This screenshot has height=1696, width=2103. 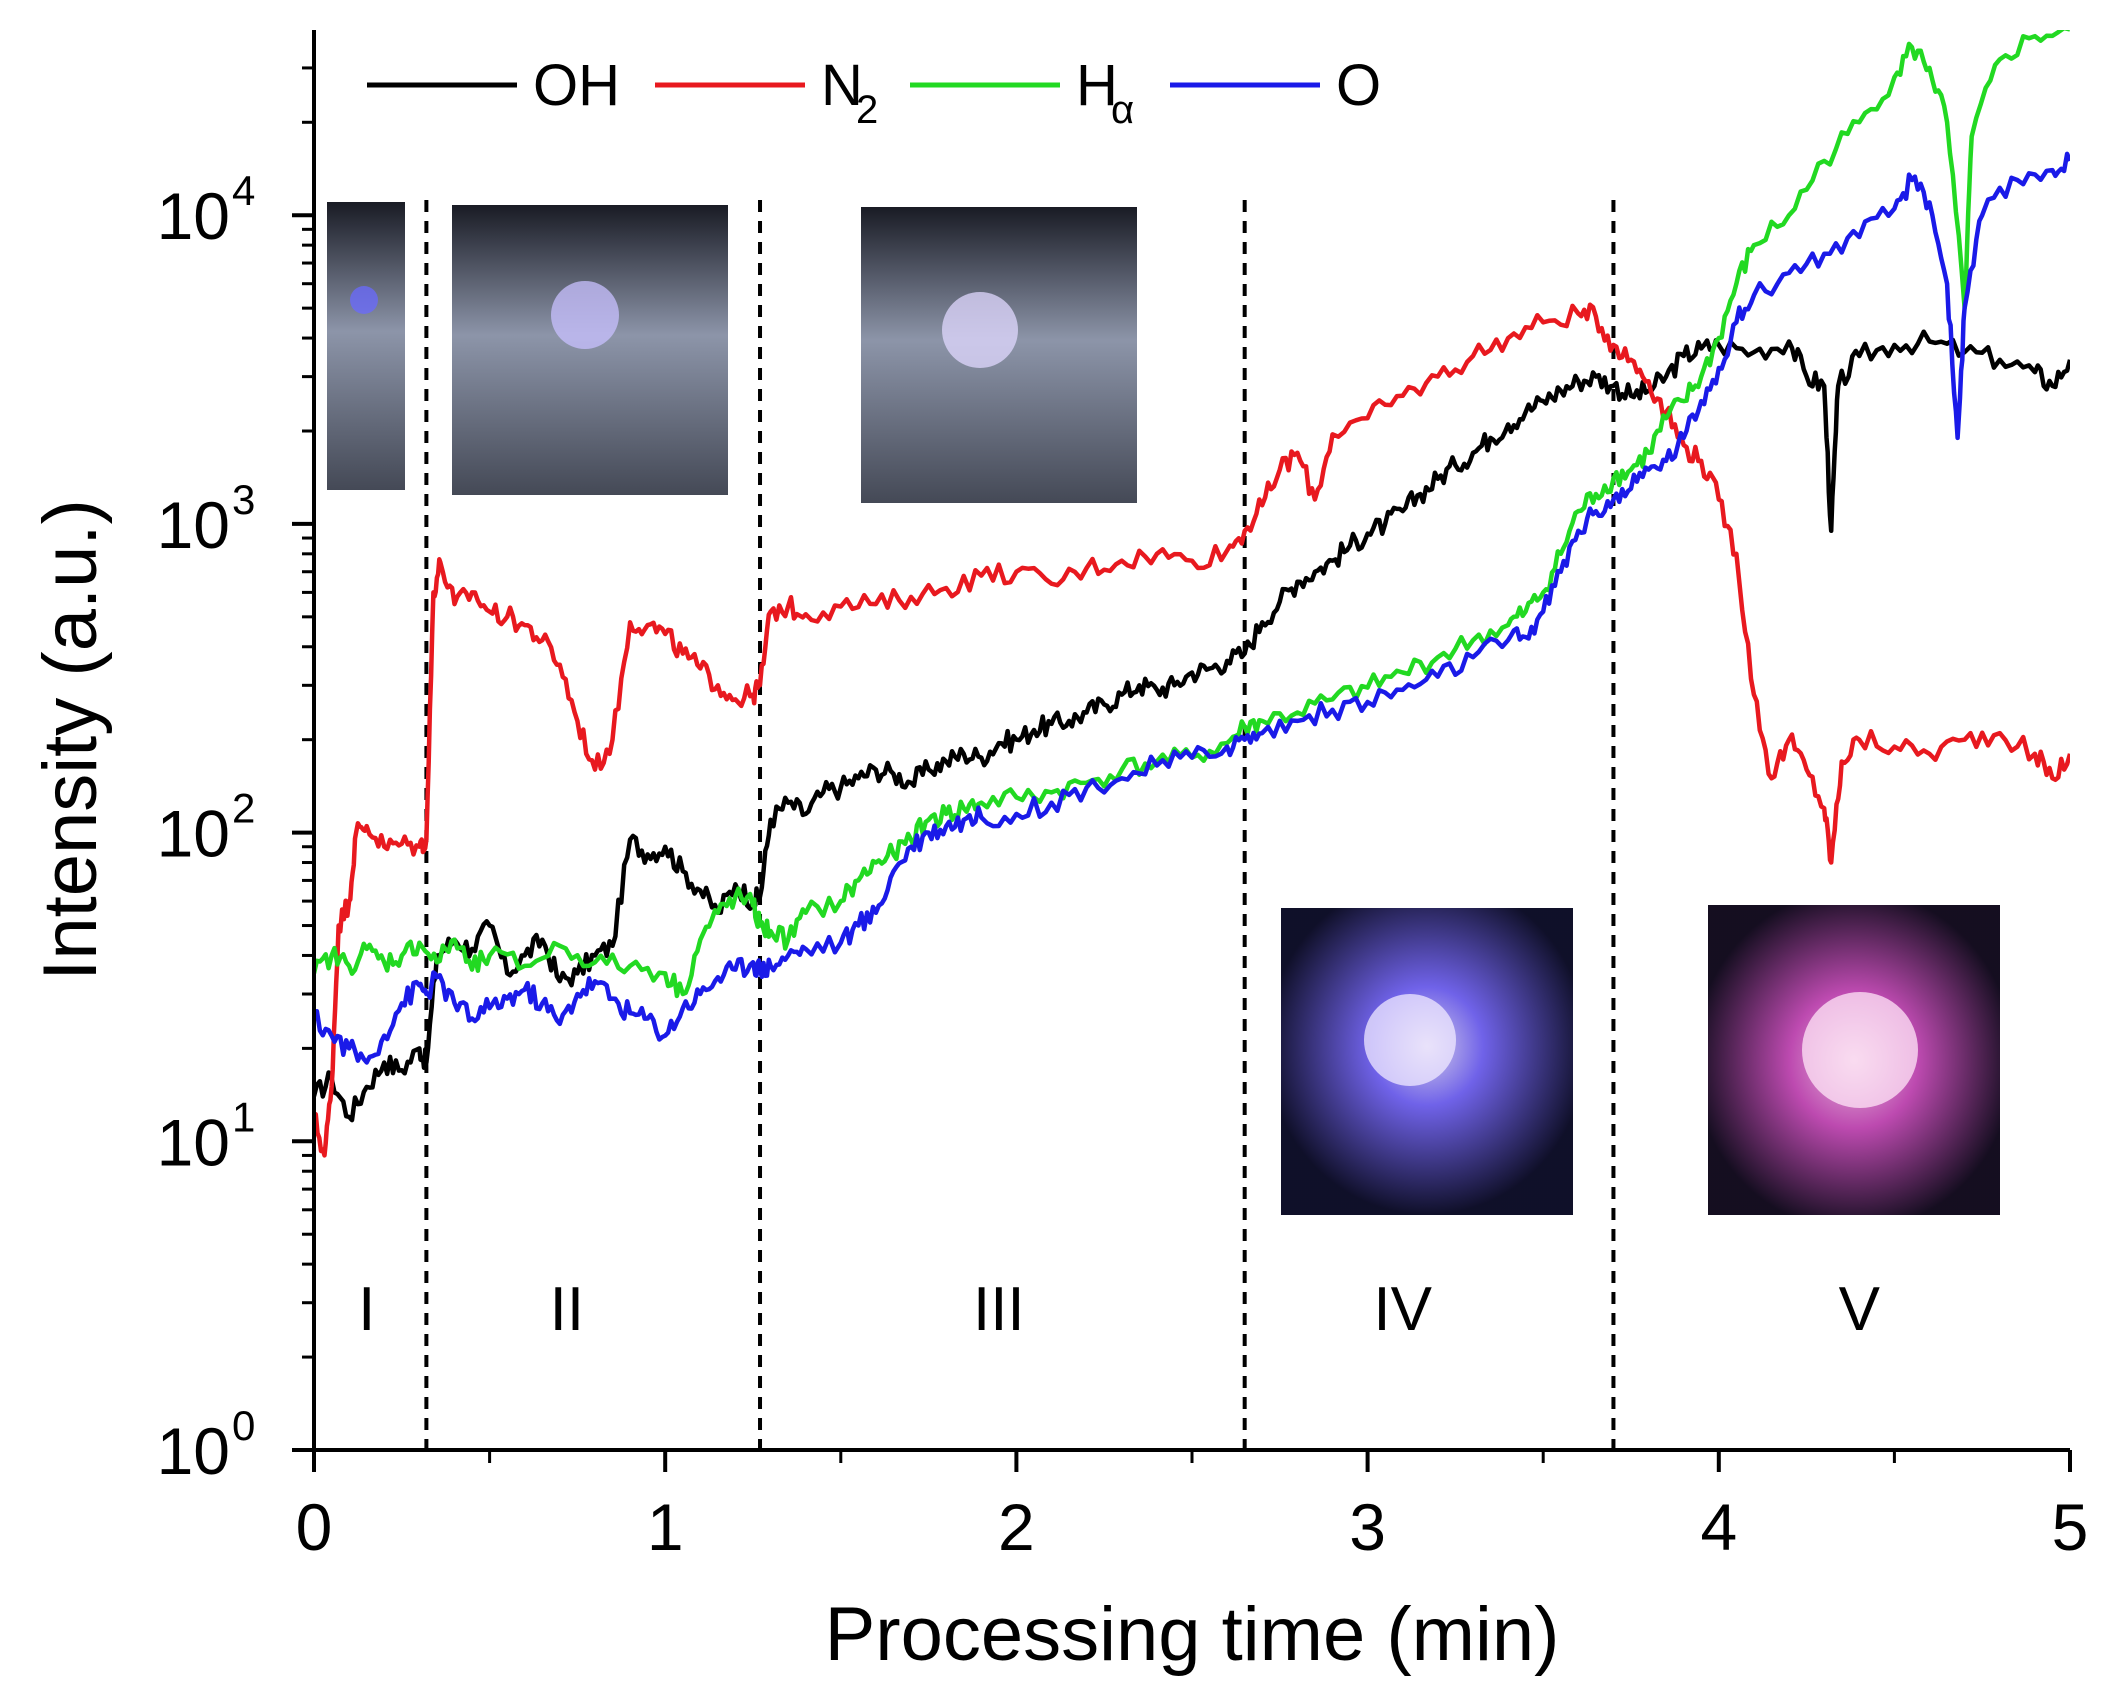 I want to click on legend-label: OH, so click(x=576, y=85).